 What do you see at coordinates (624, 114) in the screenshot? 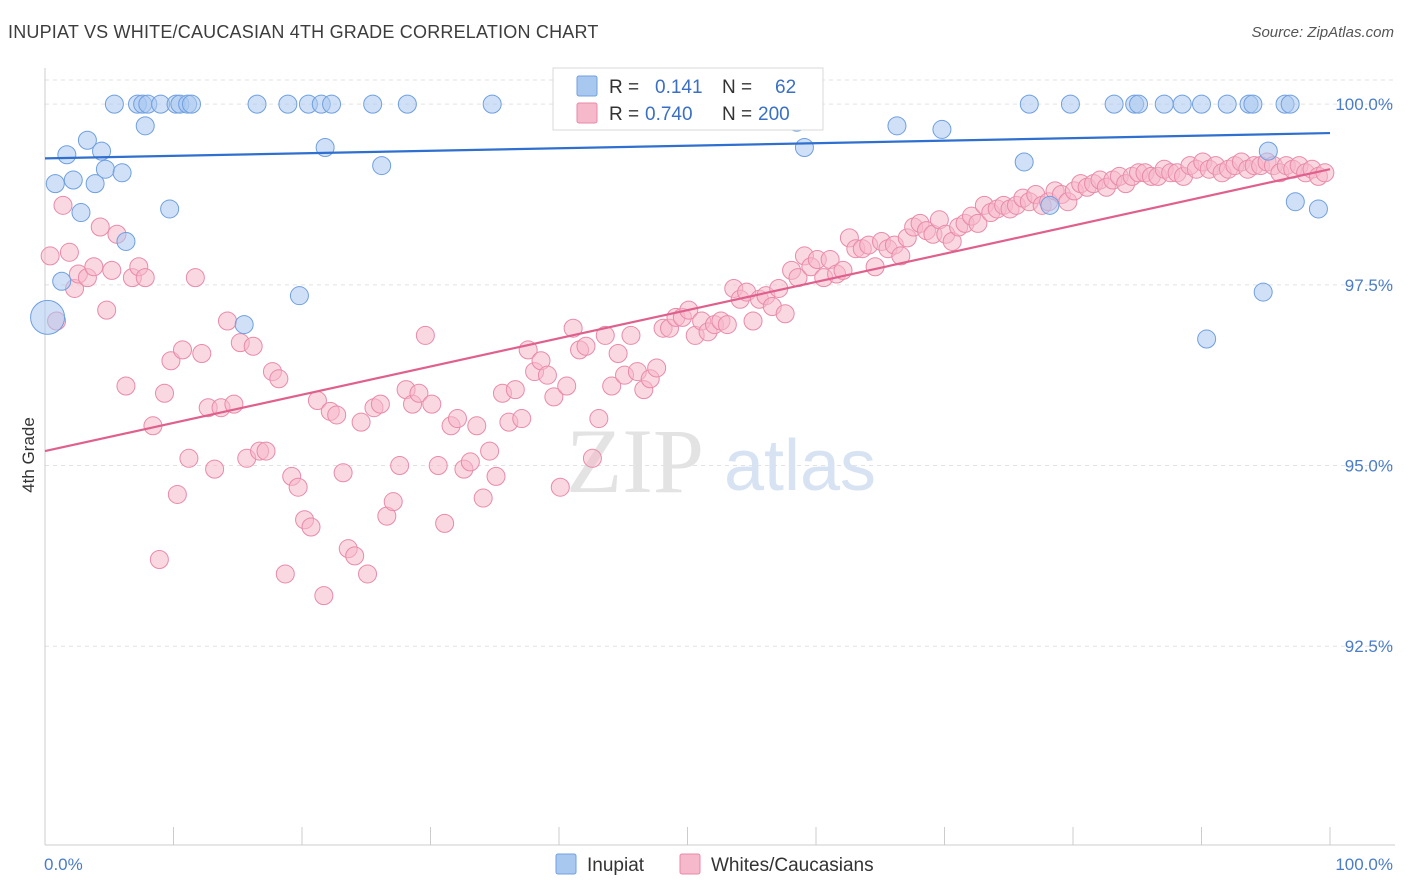
I see `legend-r-label-whites: R =` at bounding box center [624, 114].